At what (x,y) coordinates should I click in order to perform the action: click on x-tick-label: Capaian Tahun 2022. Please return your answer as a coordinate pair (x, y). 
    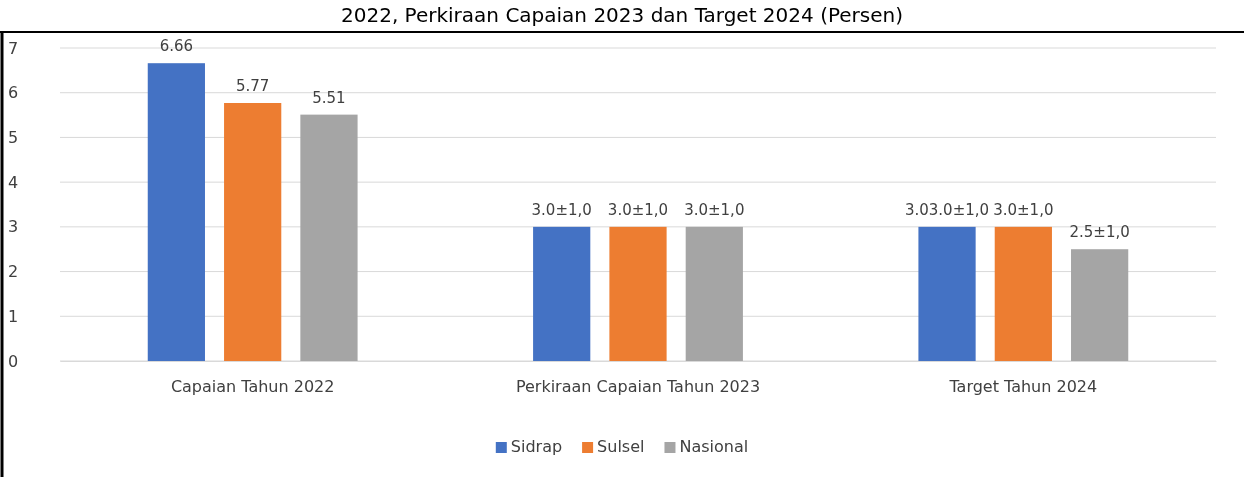
    Looking at the image, I should click on (252, 387).